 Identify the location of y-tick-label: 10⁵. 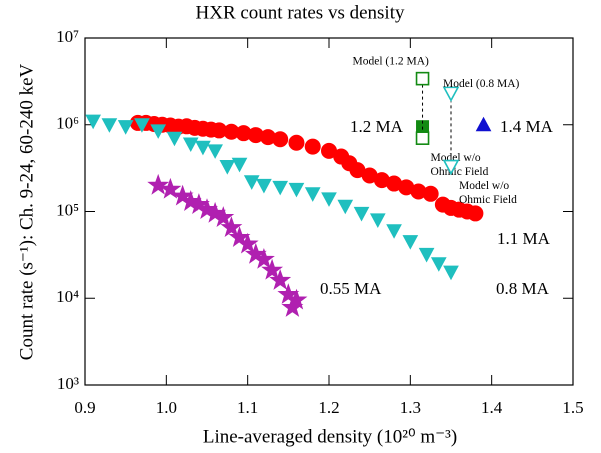
(67, 209).